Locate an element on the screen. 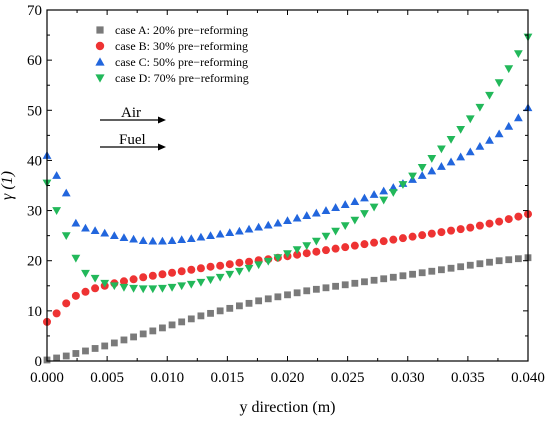 The height and width of the screenshot is (421, 550). legend-label: case D: 70% pre−reforming is located at coordinates (182, 78).